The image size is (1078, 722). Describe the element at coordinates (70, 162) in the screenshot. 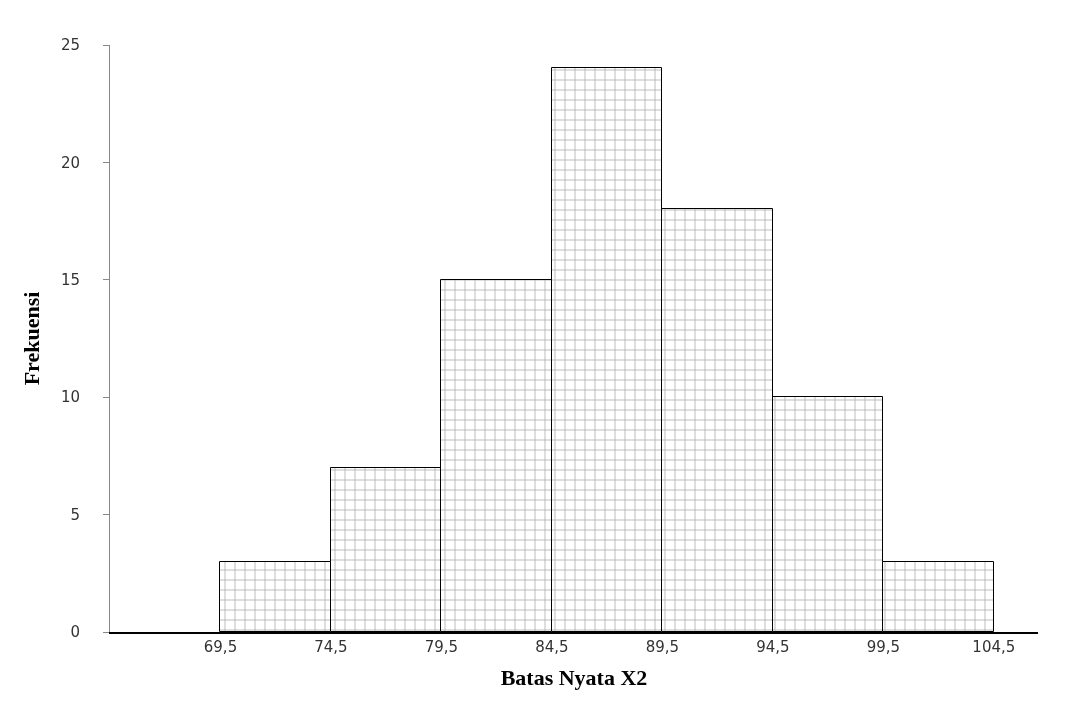

I see `y-tick-label: 20` at that location.